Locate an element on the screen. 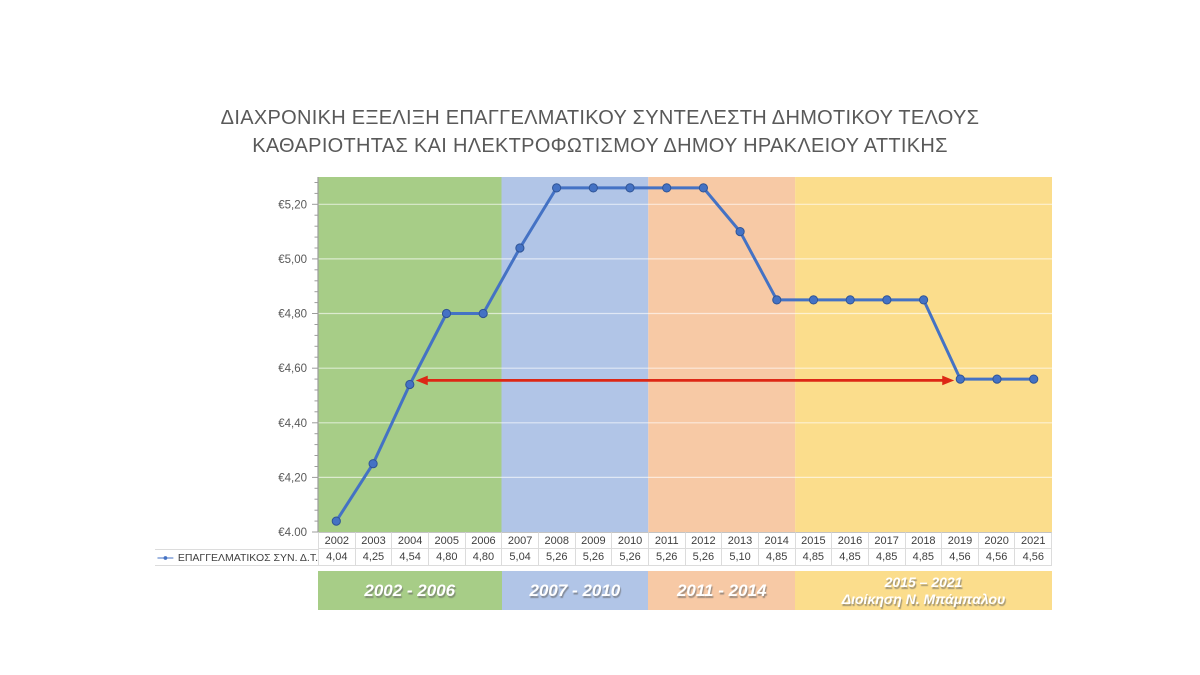 This screenshot has height=675, width=1200. legend-label: ΕΠΑΓΓΕΛΜΑΤΙΚΟΣ ΣΥΝ. Δ.Τ. is located at coordinates (247, 557).